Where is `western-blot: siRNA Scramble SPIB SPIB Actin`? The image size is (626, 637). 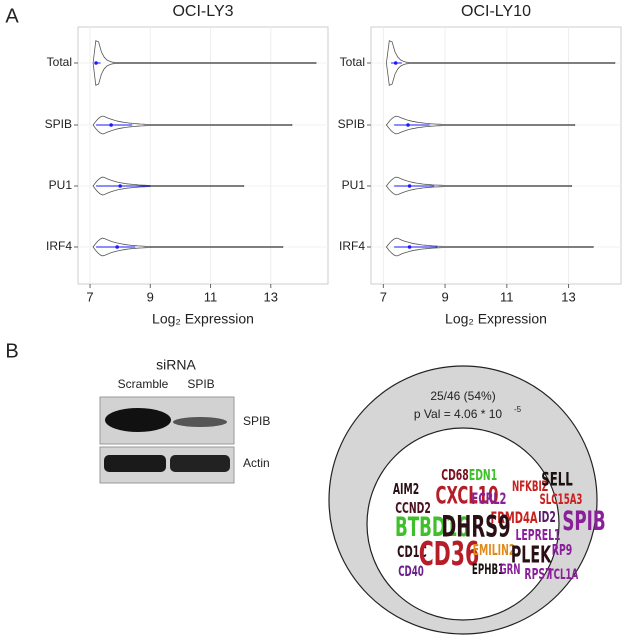
western-blot: siRNA Scramble SPIB SPIB Actin is located at coordinates (184, 420).